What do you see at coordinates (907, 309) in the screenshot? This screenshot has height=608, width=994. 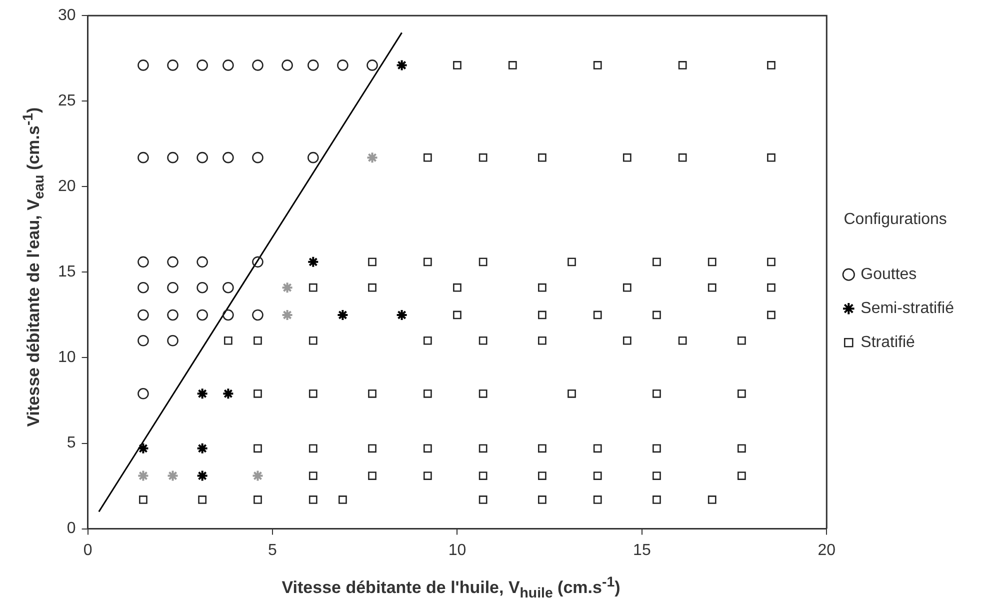 I see `legend-label: Semi-stratifié` at bounding box center [907, 309].